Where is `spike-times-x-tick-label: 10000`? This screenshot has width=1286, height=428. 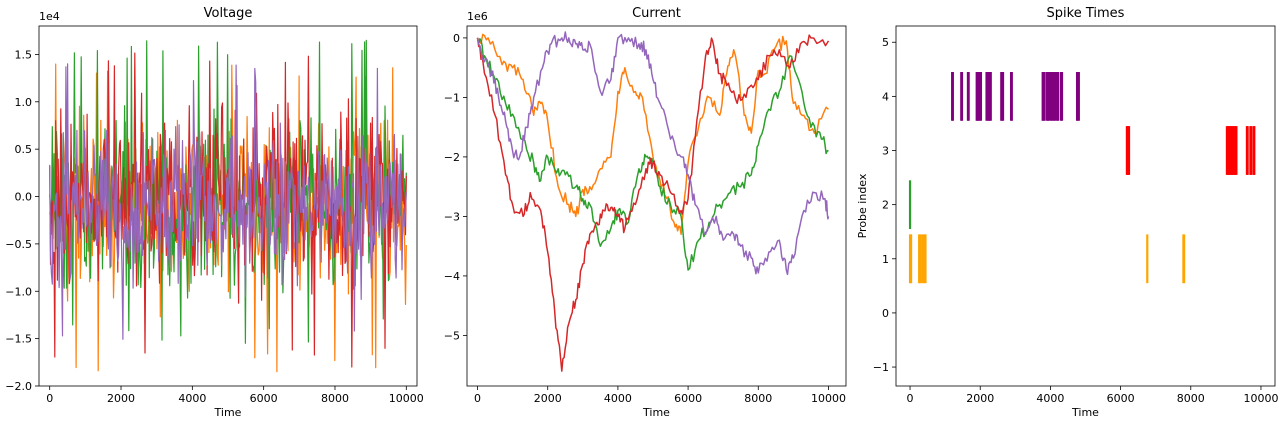
spike-times-x-tick-label: 10000 is located at coordinates (1260, 398).